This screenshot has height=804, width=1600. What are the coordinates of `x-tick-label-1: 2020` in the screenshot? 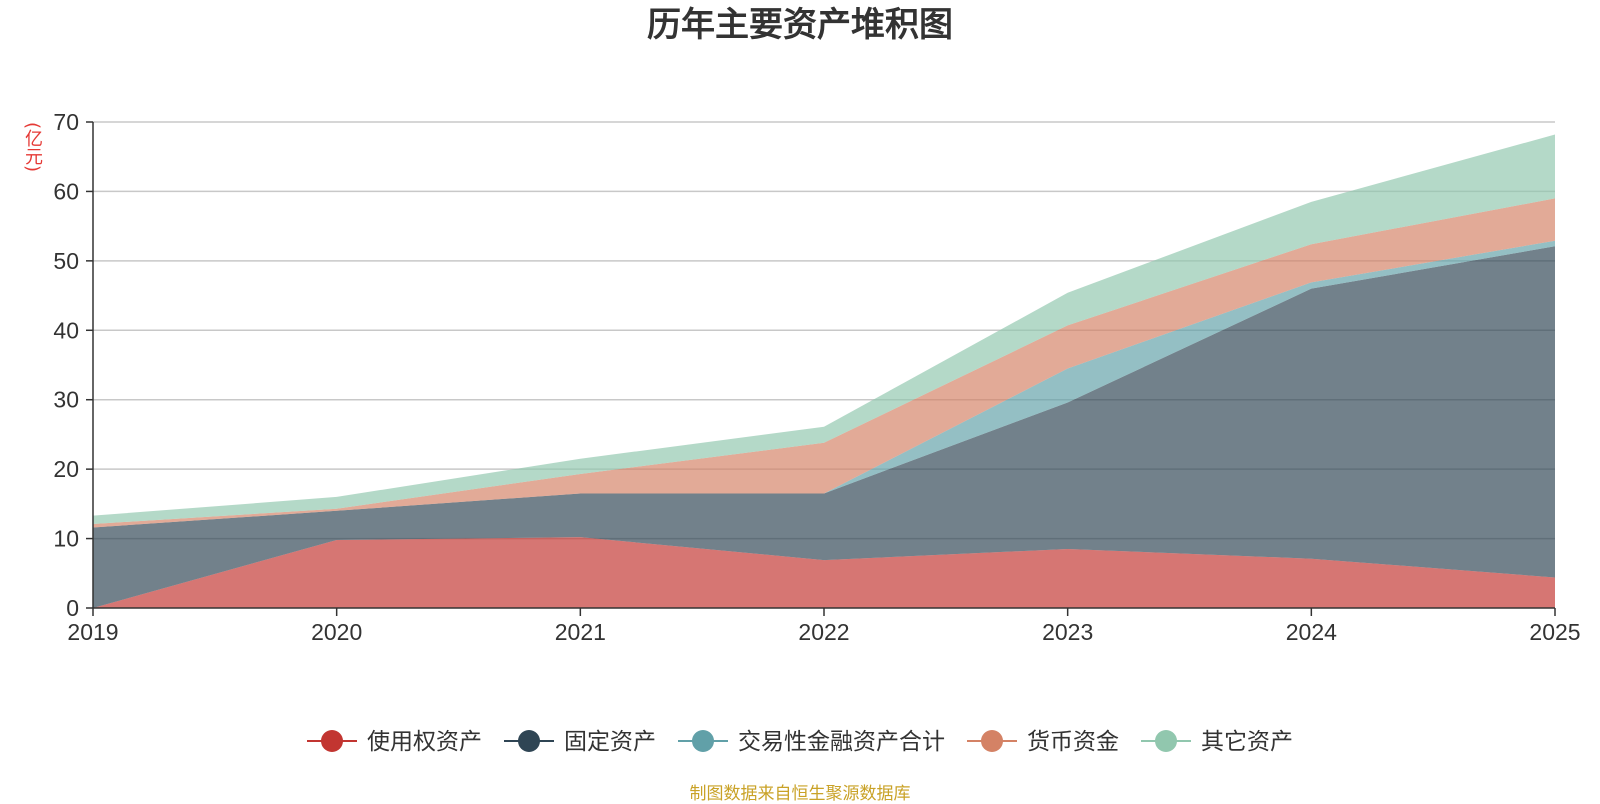 It's located at (336, 632).